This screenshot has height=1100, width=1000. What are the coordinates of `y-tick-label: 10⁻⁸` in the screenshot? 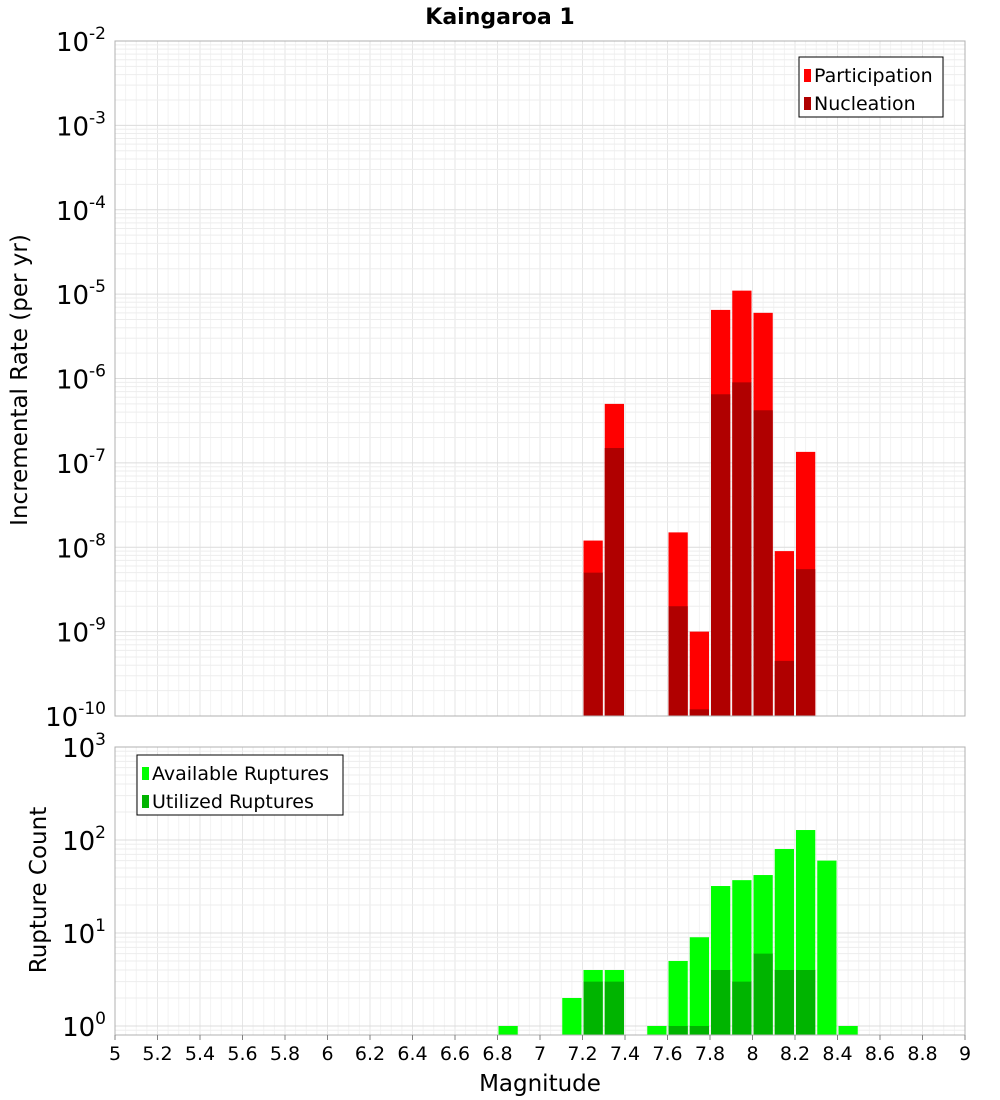 It's located at (81, 547).